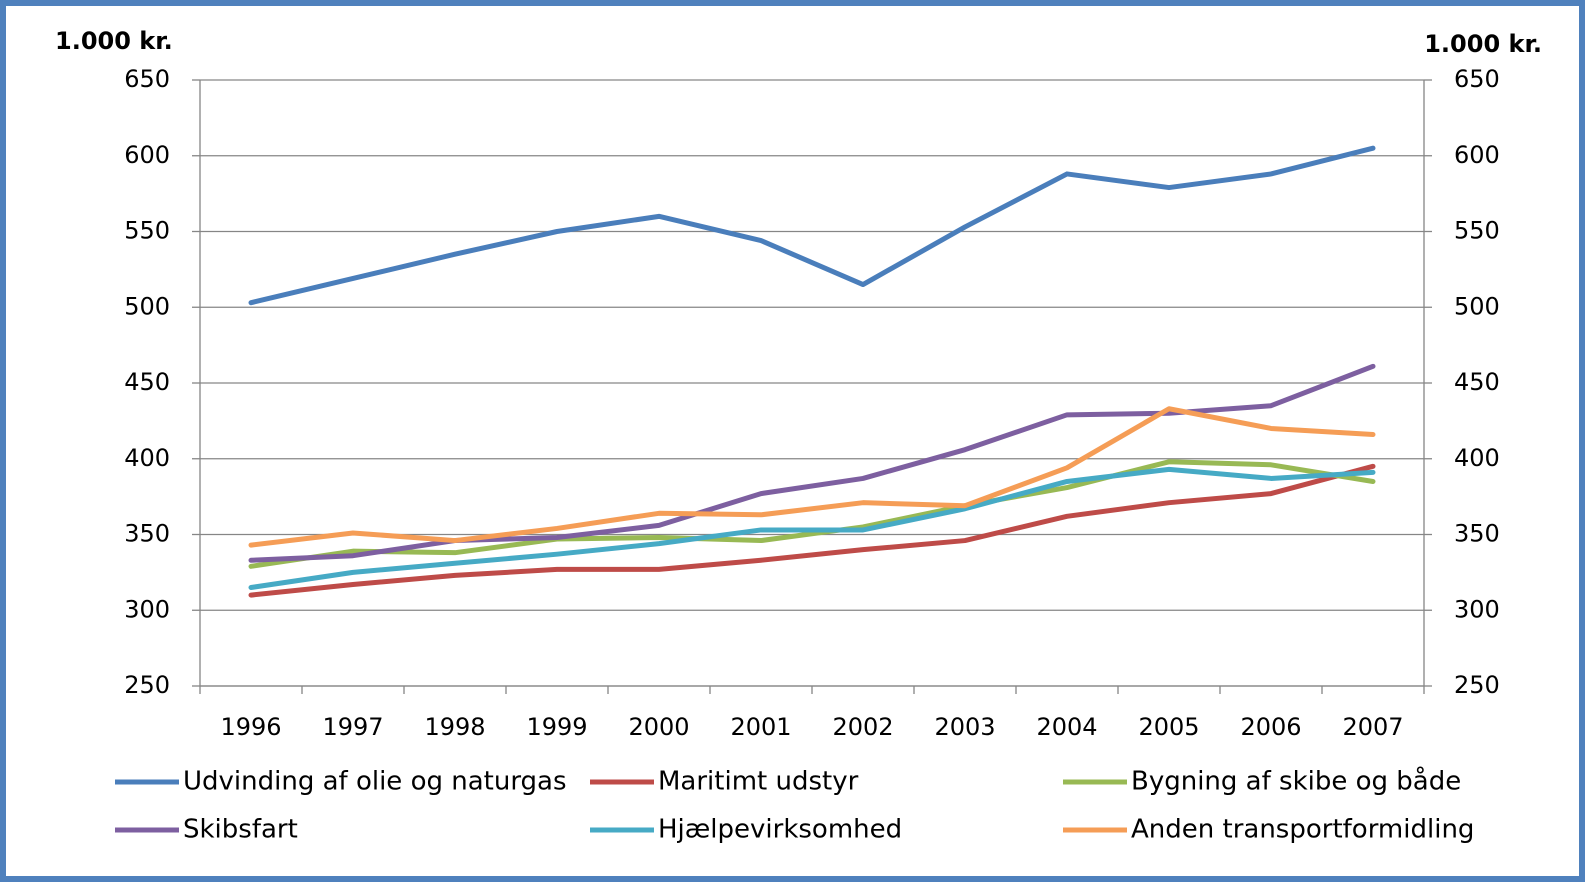  Describe the element at coordinates (760, 727) in the screenshot. I see `x-tick-label: 2001` at that location.